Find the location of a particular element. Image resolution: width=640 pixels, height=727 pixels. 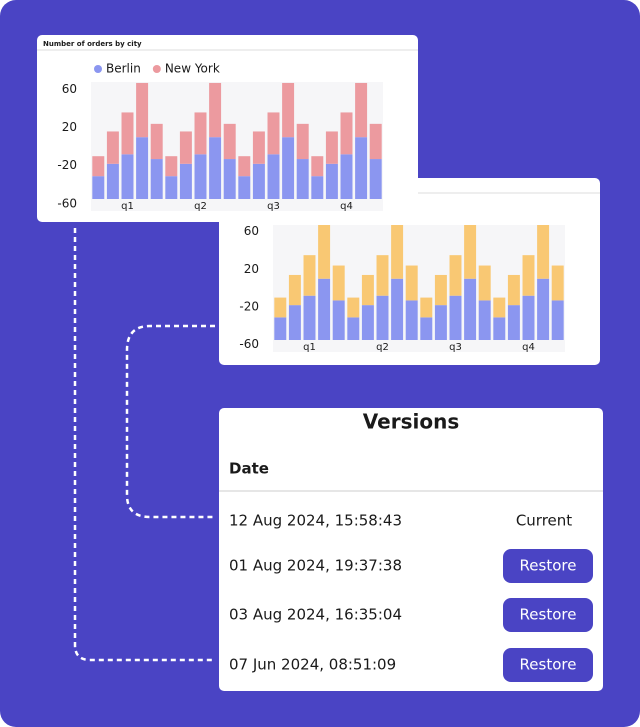

version-status: Current is located at coordinates (544, 521).